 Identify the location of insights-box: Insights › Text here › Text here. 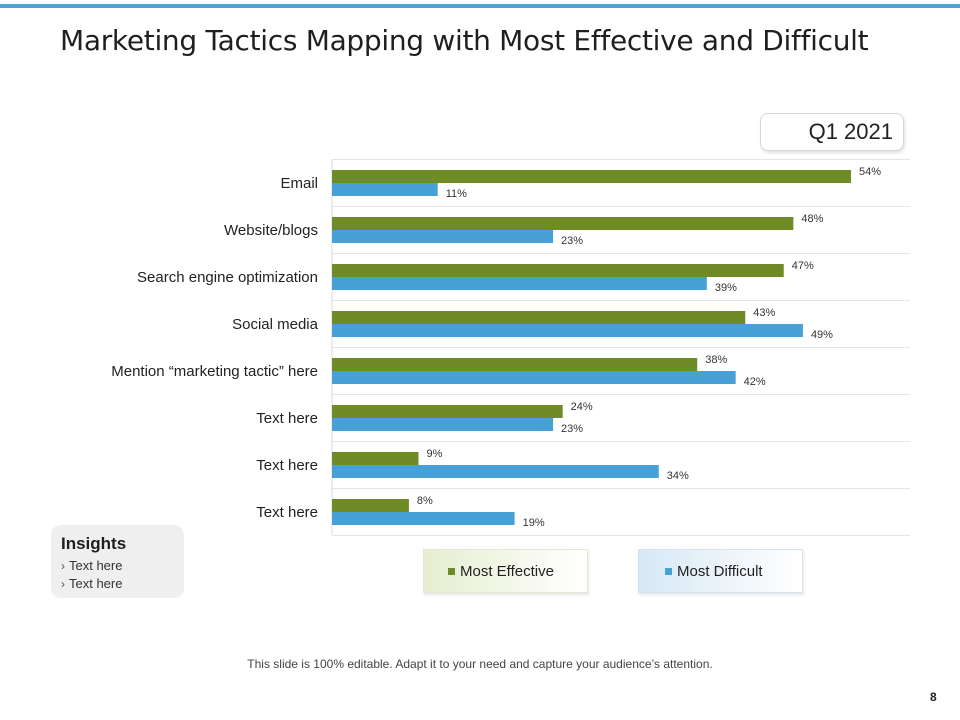
(117, 561).